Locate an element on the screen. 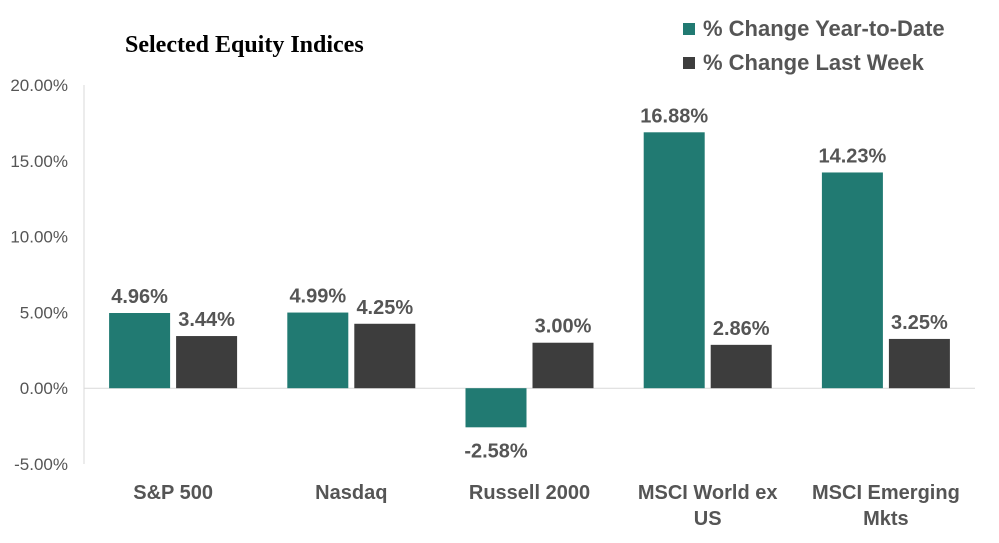 The width and height of the screenshot is (999, 543). legend: % Change Year-to-Date % Change Last Week is located at coordinates (814, 46).